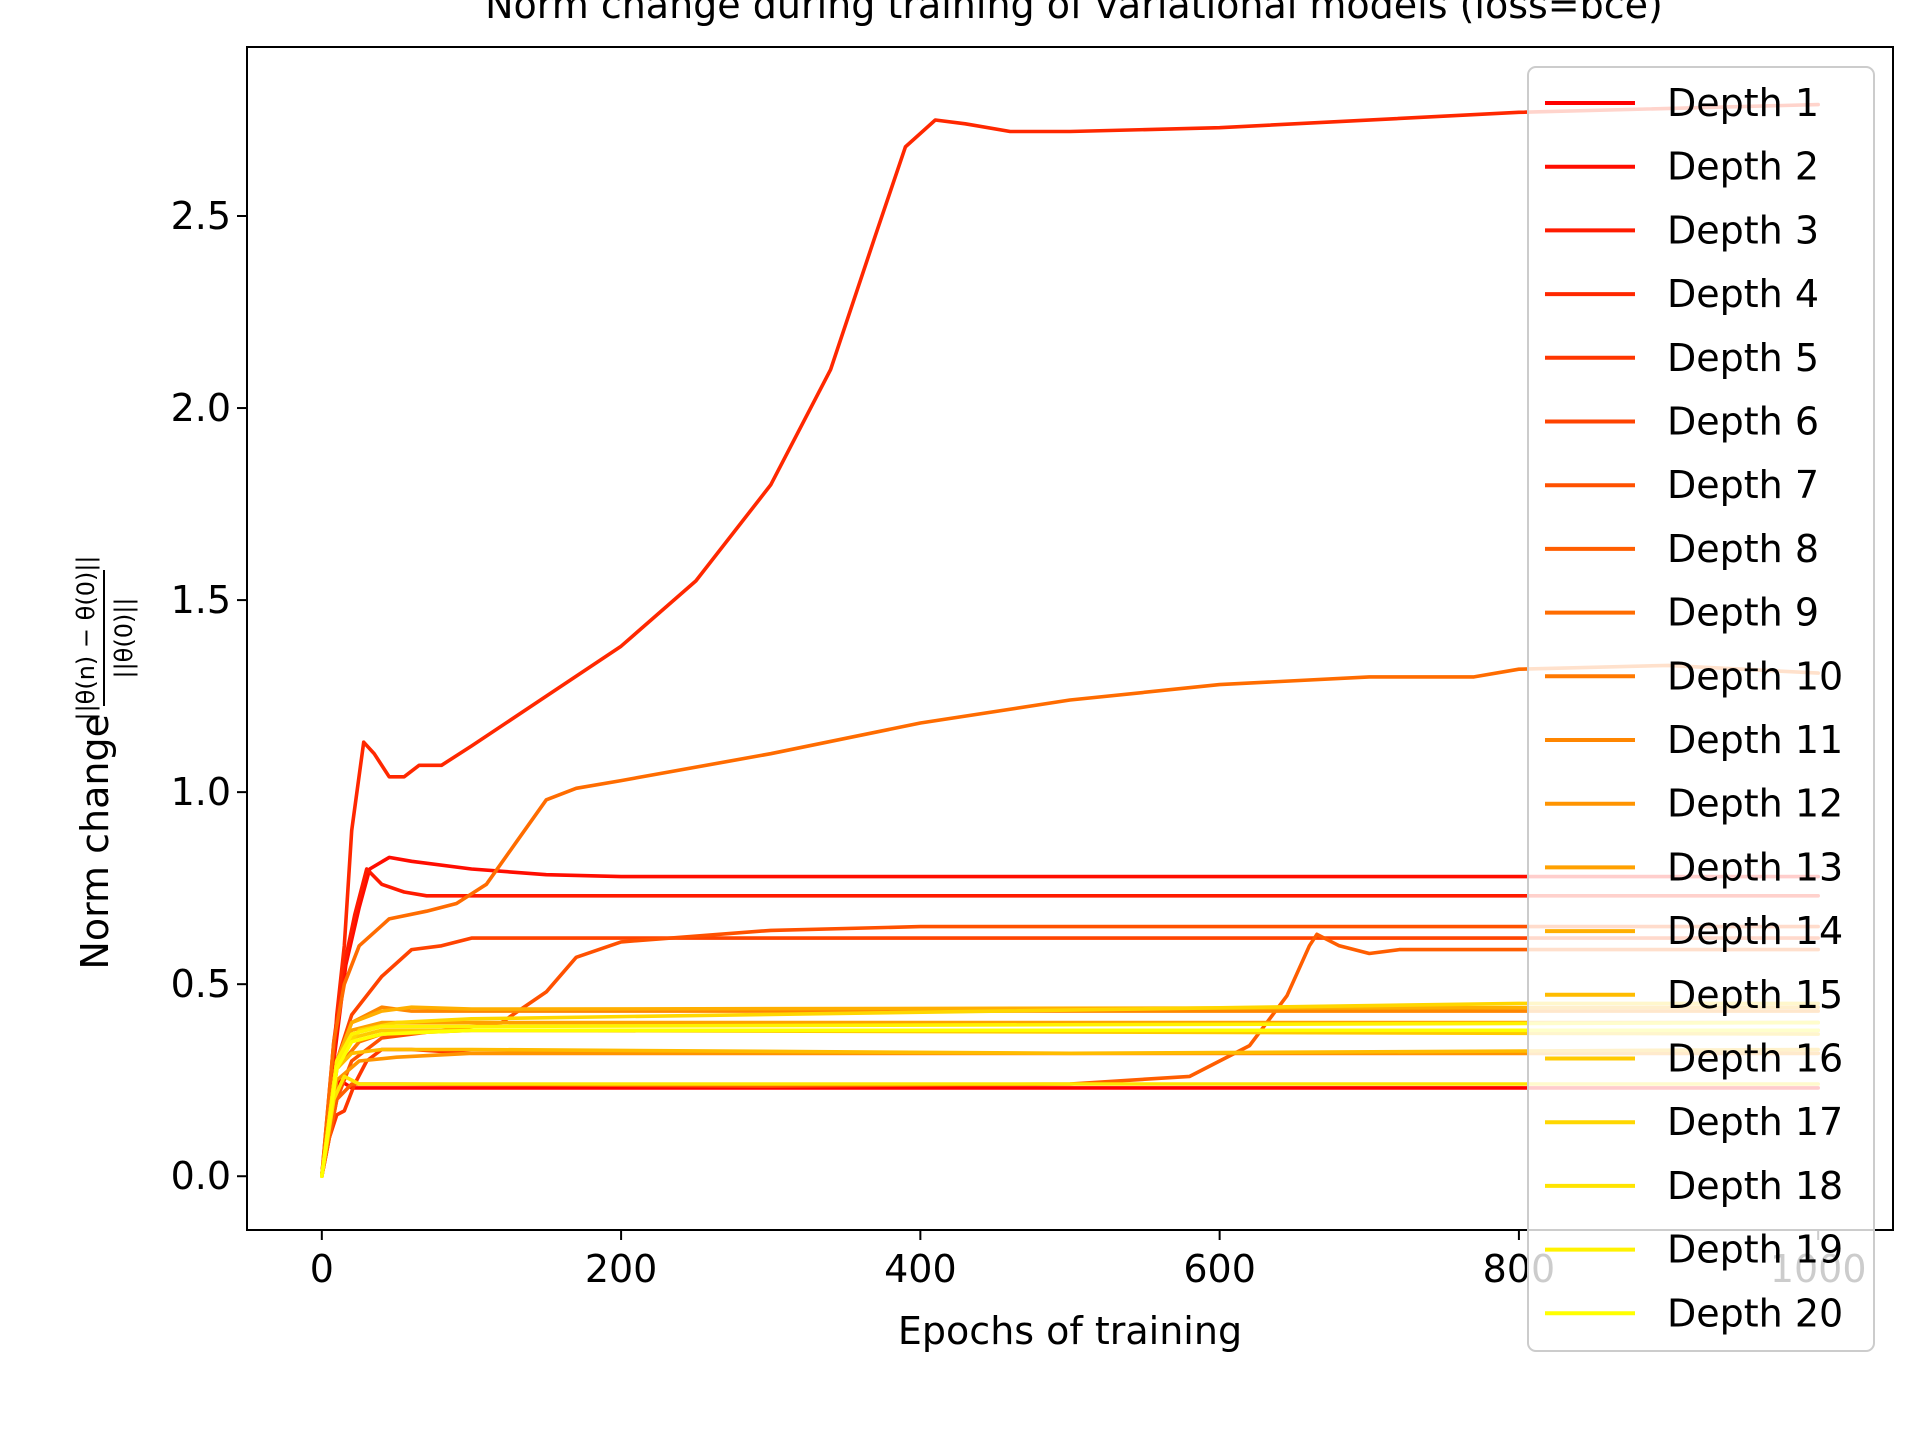  What do you see at coordinates (1743, 103) in the screenshot?
I see `legend-label-depth-1: Depth 1` at bounding box center [1743, 103].